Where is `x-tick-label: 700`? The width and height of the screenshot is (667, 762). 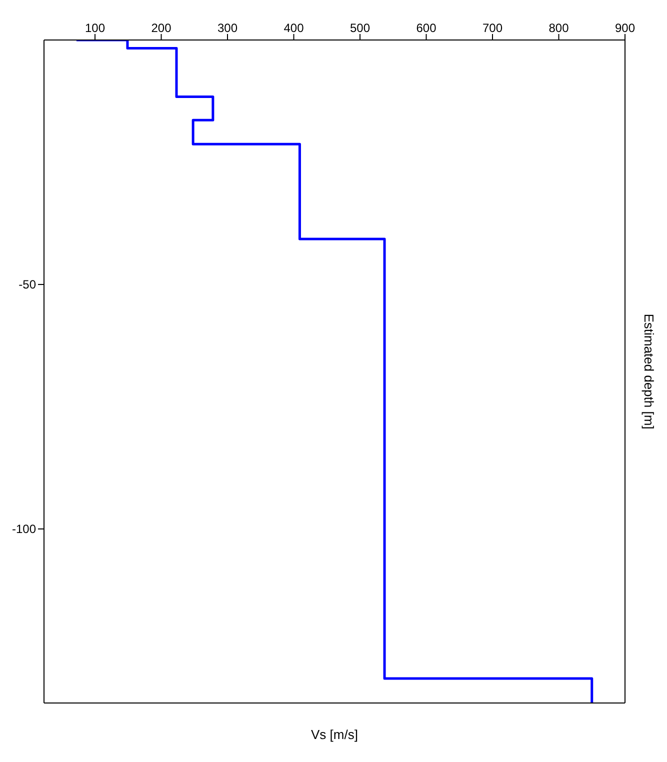
x-tick-label: 700 is located at coordinates (492, 28).